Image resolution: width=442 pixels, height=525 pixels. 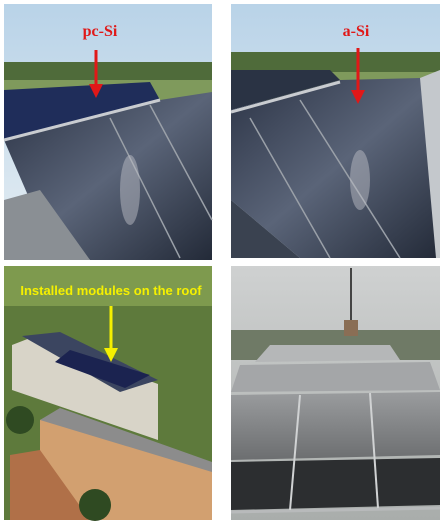 I want to click on label-installed-modules: Installed modules on the roof, so click(x=111, y=290).